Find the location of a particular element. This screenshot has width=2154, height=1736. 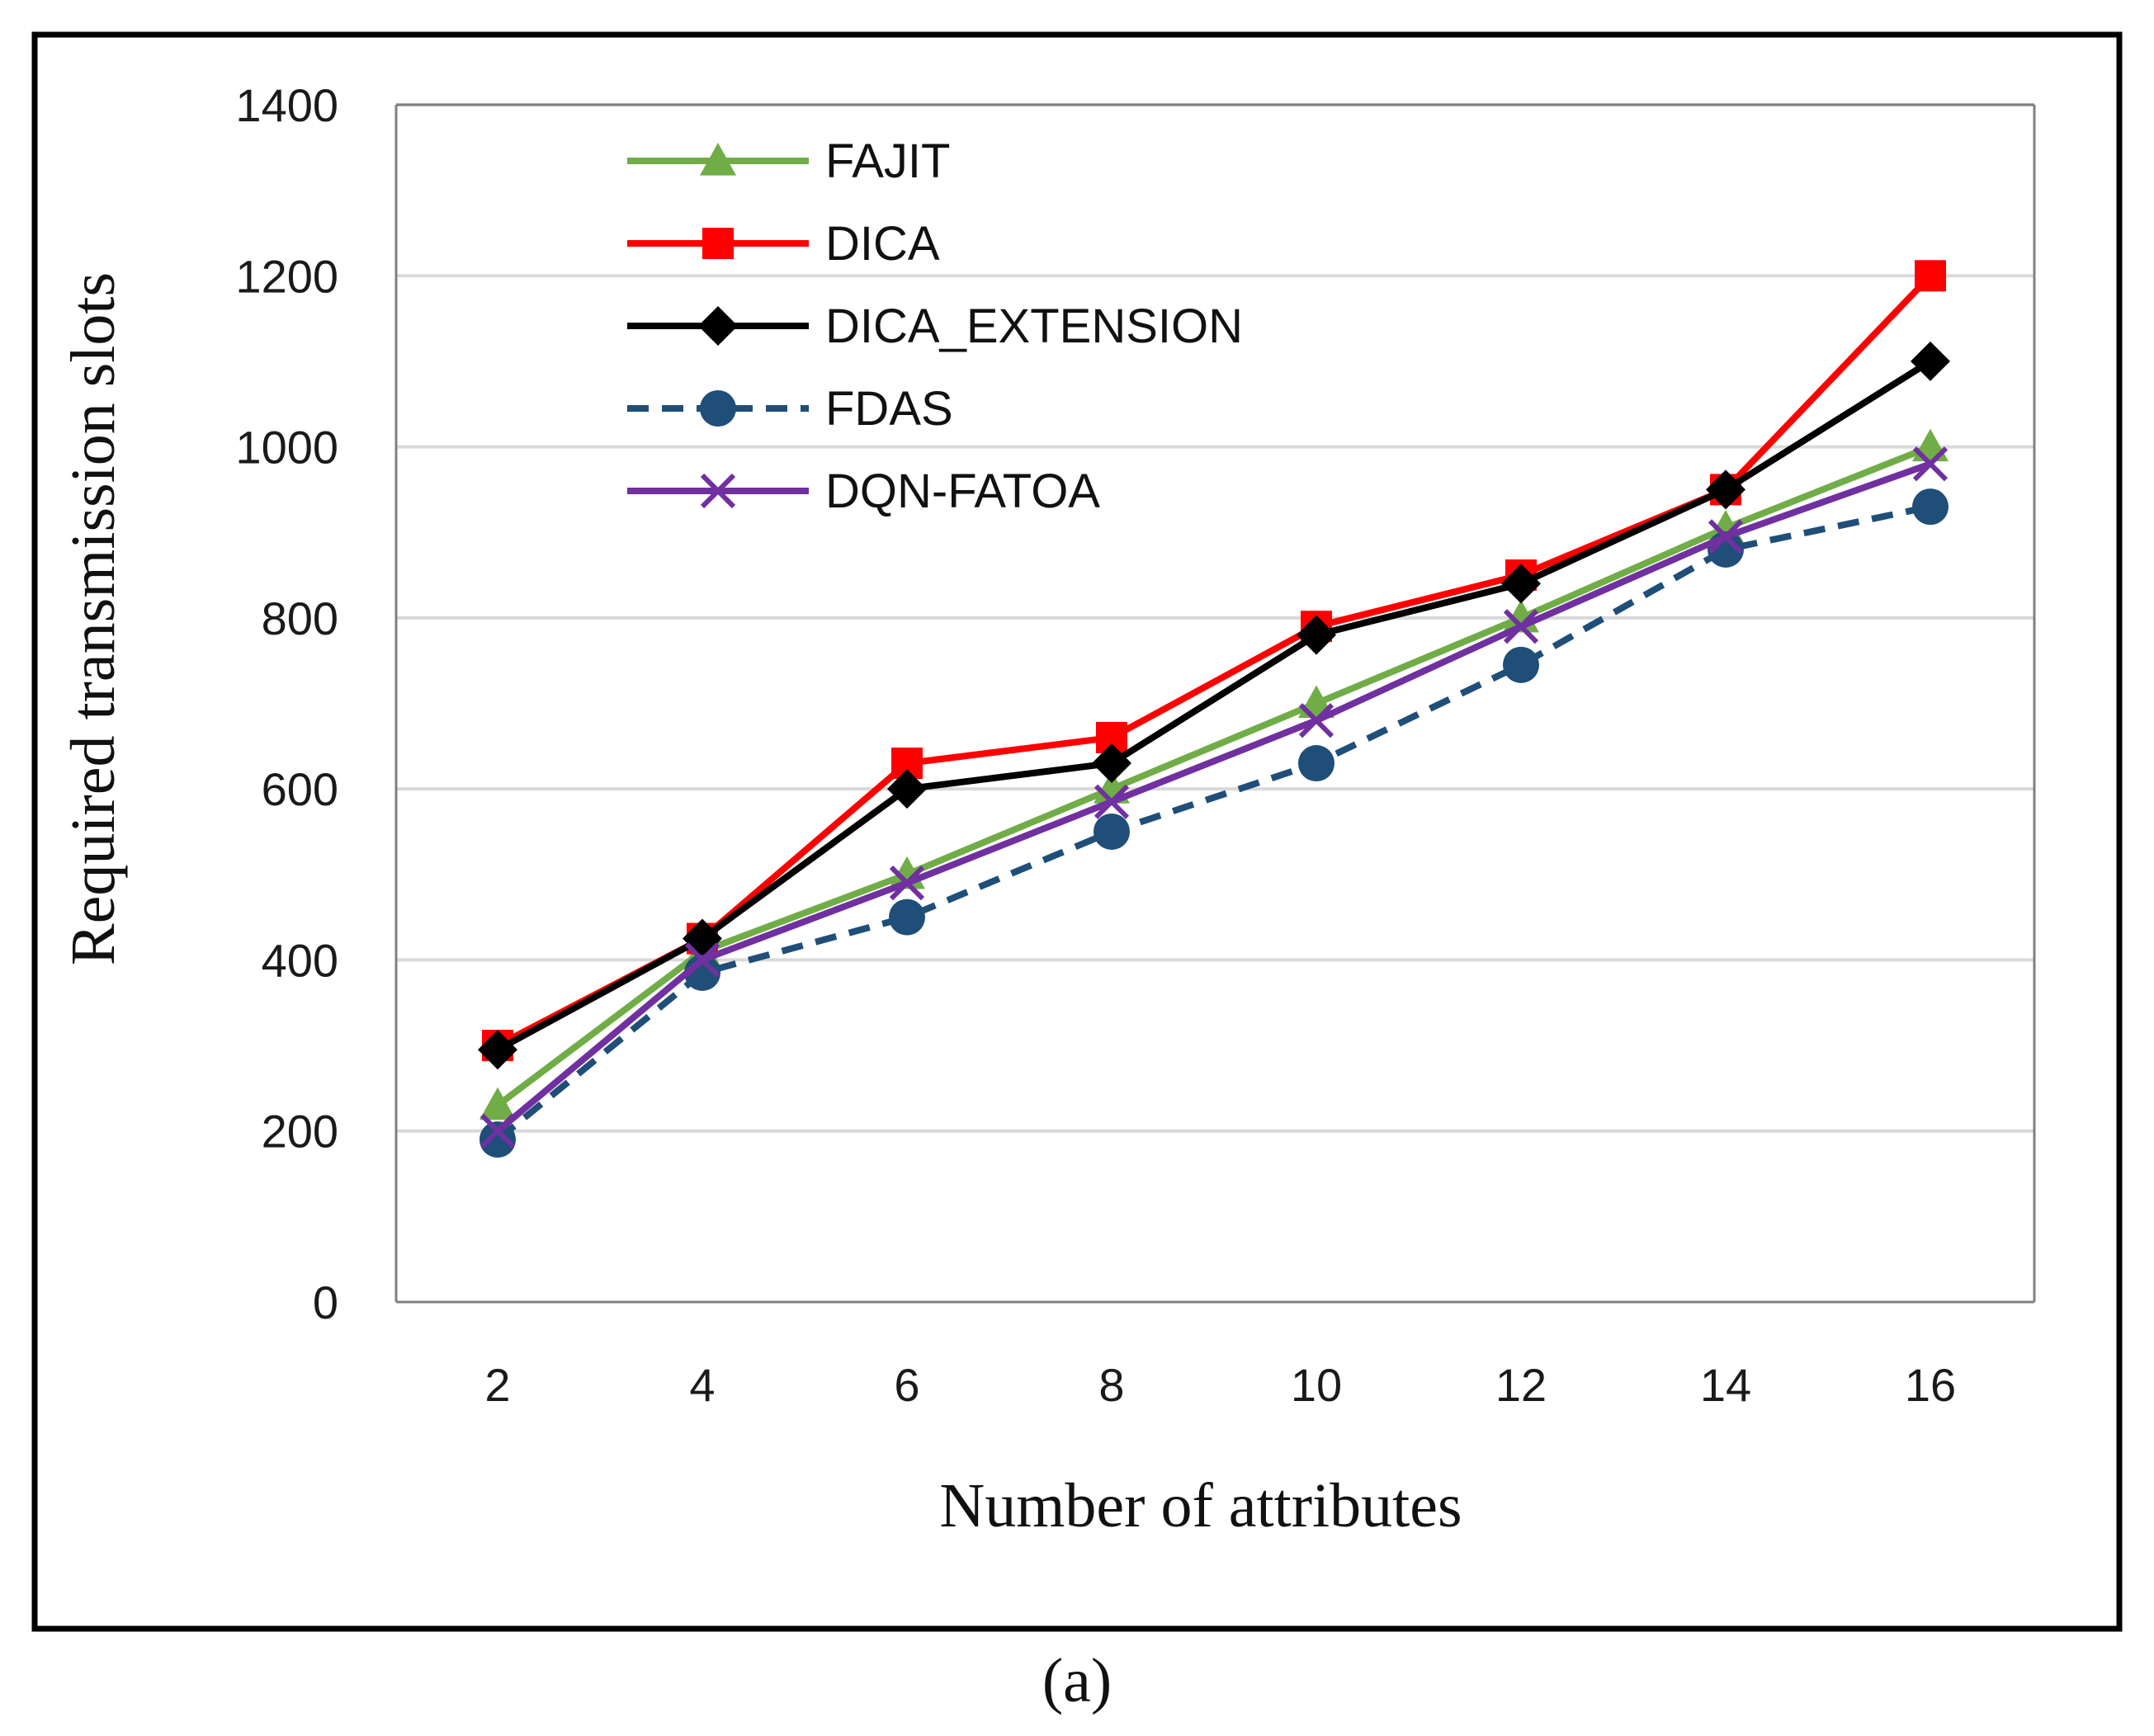

y-tick-labels: 0 200 400 600 800 1000 1200 1400 is located at coordinates (286, 703).